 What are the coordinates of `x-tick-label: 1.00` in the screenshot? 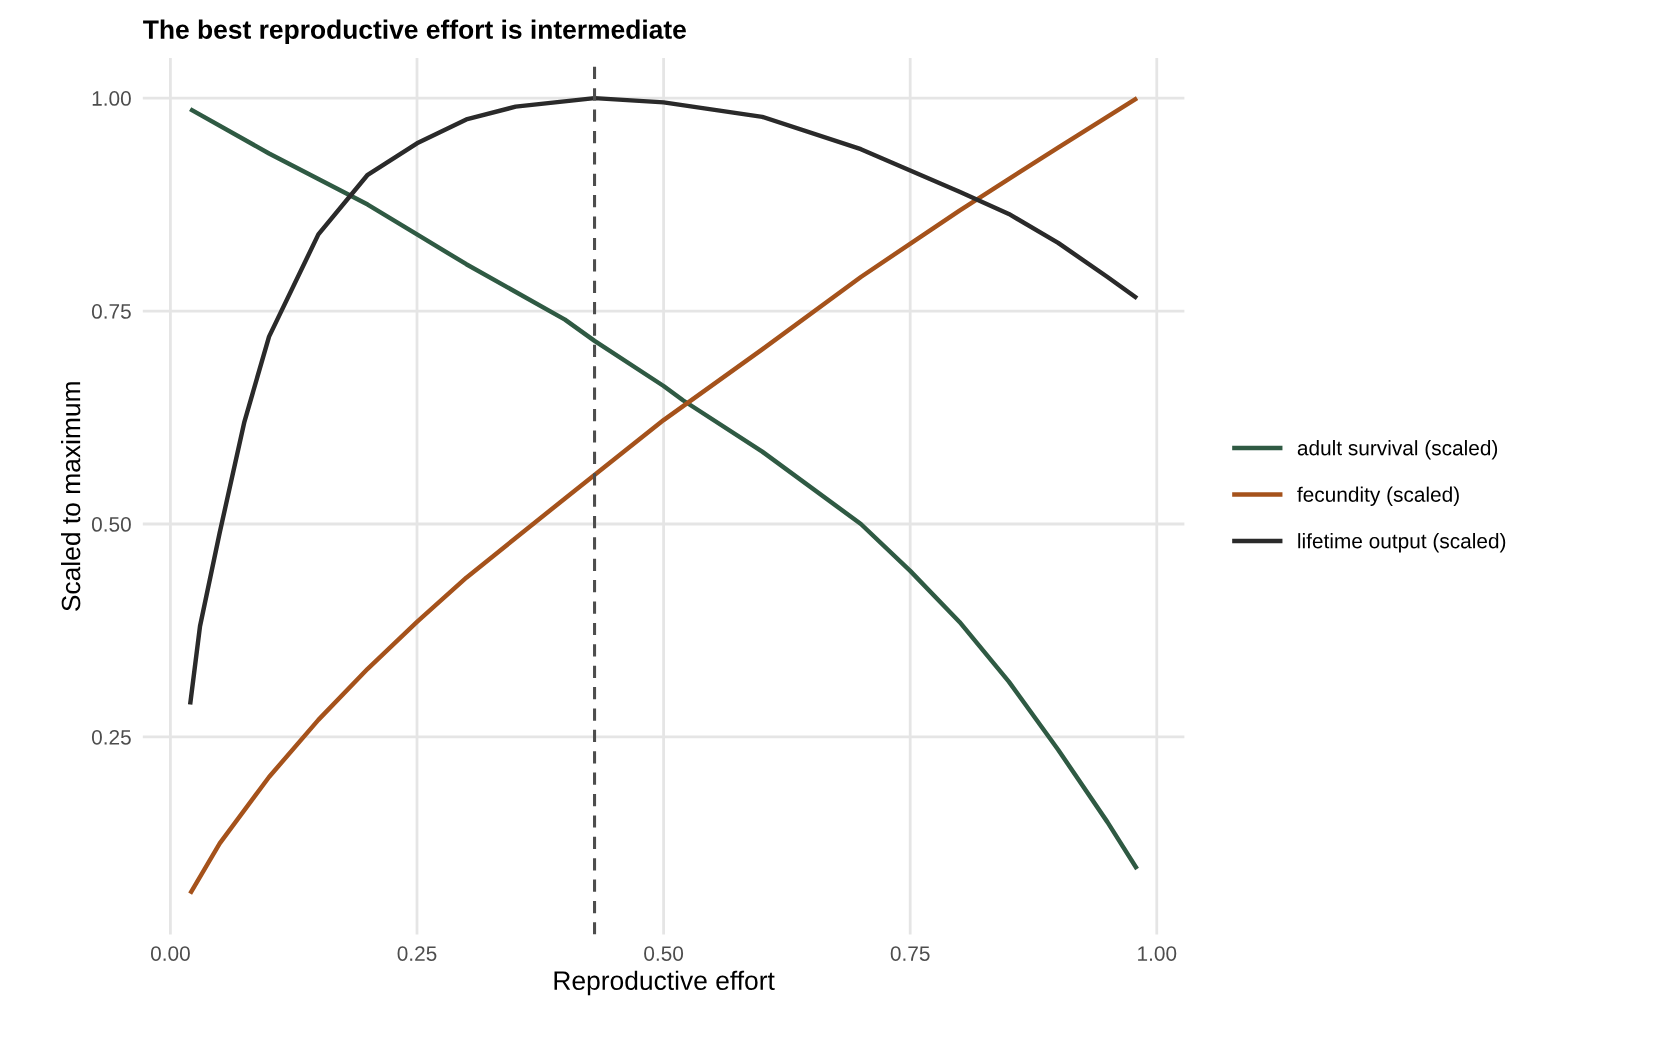 It's located at (1157, 953).